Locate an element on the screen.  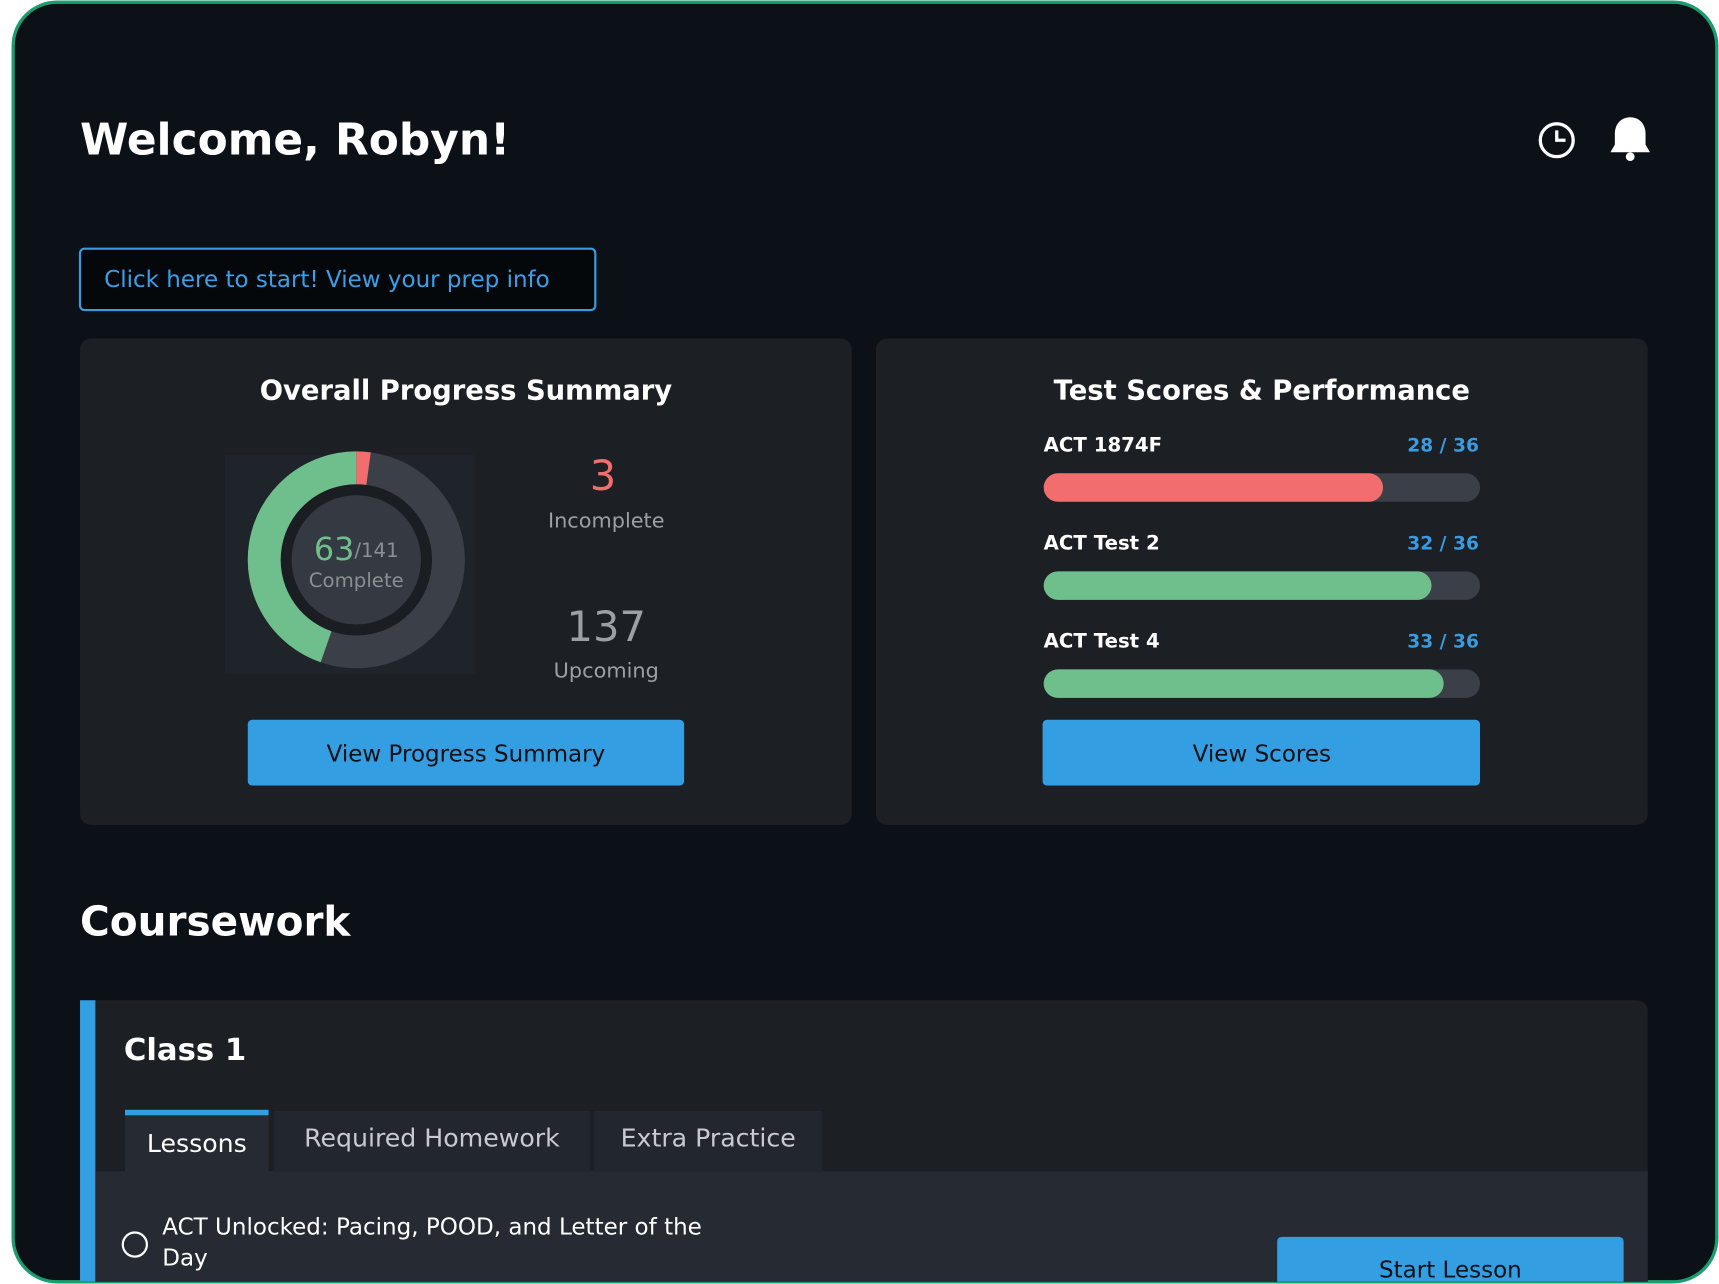
welcome-title: Welcome, Robyn! is located at coordinates (295, 139).